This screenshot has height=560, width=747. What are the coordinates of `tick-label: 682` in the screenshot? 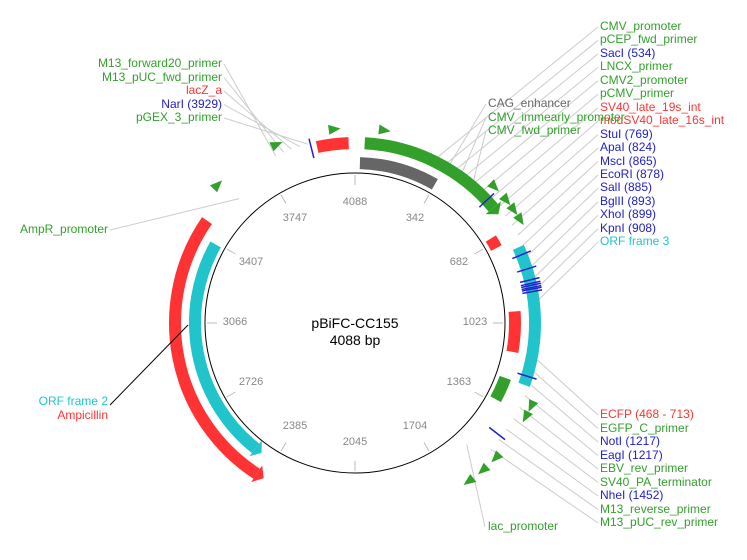 It's located at (459, 262).